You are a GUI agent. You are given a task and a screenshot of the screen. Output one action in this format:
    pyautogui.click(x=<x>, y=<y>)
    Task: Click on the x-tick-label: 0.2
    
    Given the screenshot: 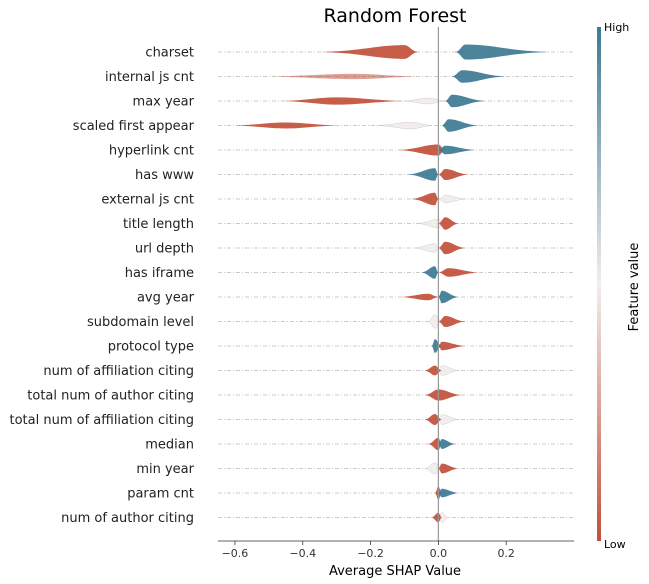 What is the action you would take?
    pyautogui.click(x=506, y=553)
    